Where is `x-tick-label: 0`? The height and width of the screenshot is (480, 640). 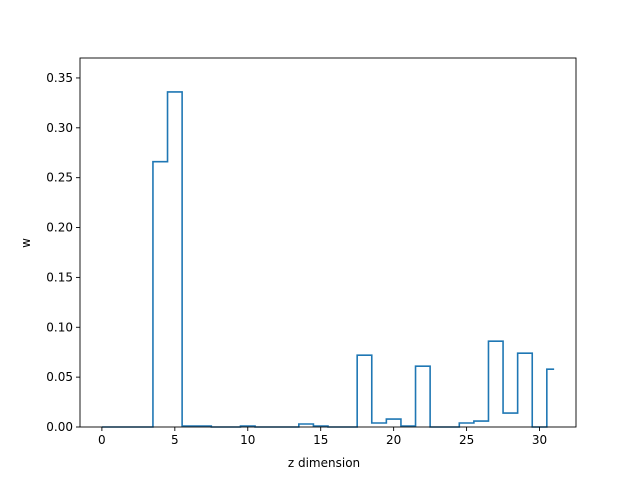 x-tick-label: 0 is located at coordinates (102, 440).